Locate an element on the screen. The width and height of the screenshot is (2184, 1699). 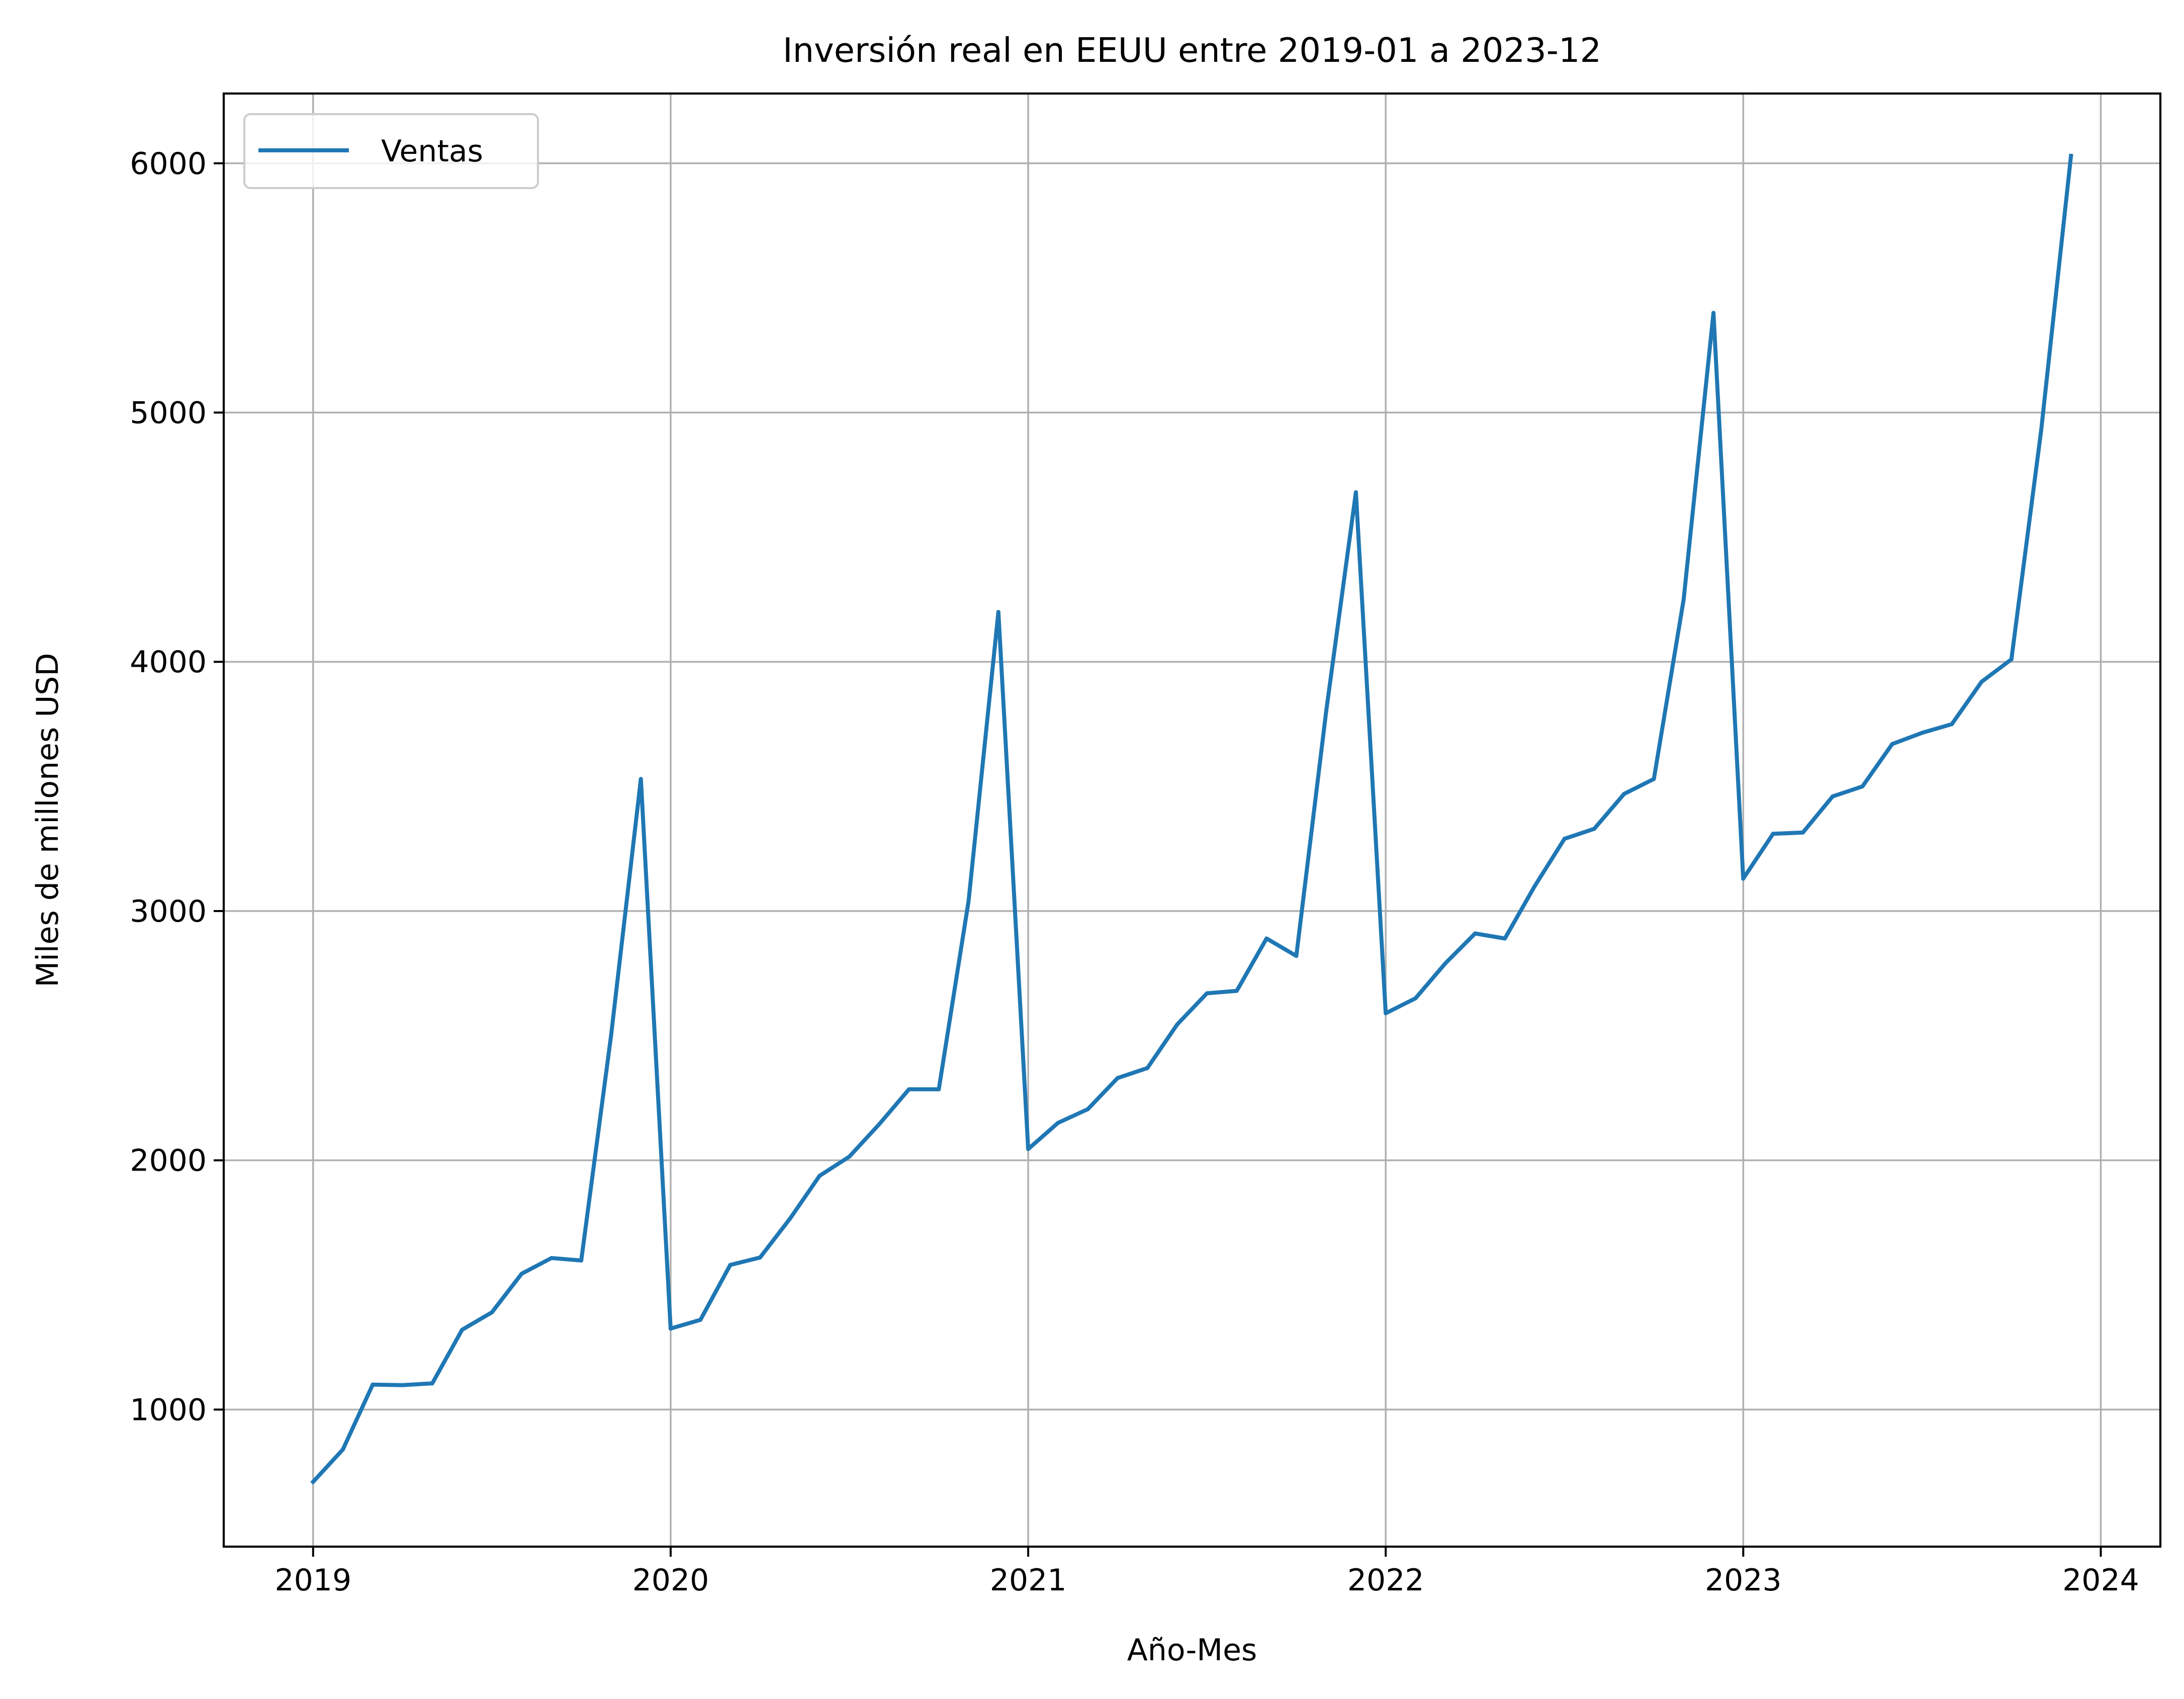
x-tick-label: 2021 is located at coordinates (1029, 1580).